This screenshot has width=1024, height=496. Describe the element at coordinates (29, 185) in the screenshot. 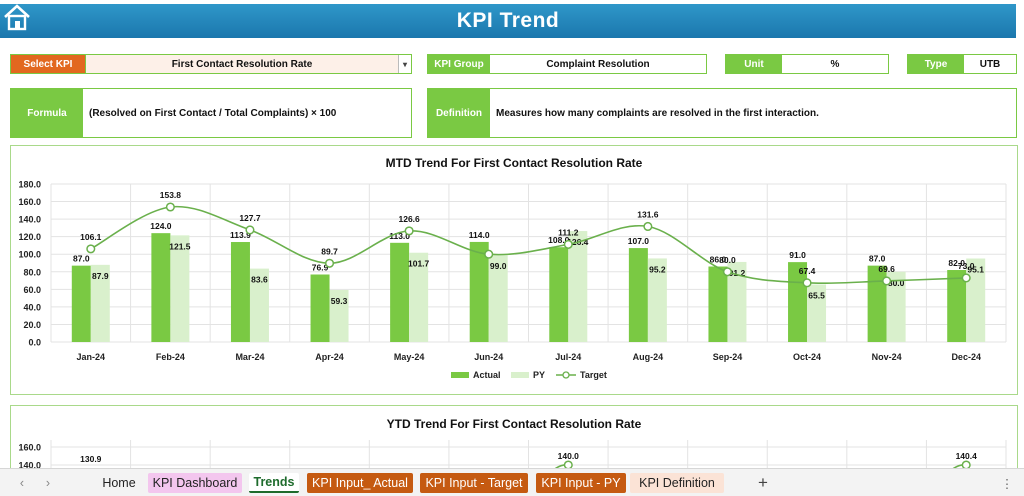

I see `y-tick-label: 180.0` at that location.